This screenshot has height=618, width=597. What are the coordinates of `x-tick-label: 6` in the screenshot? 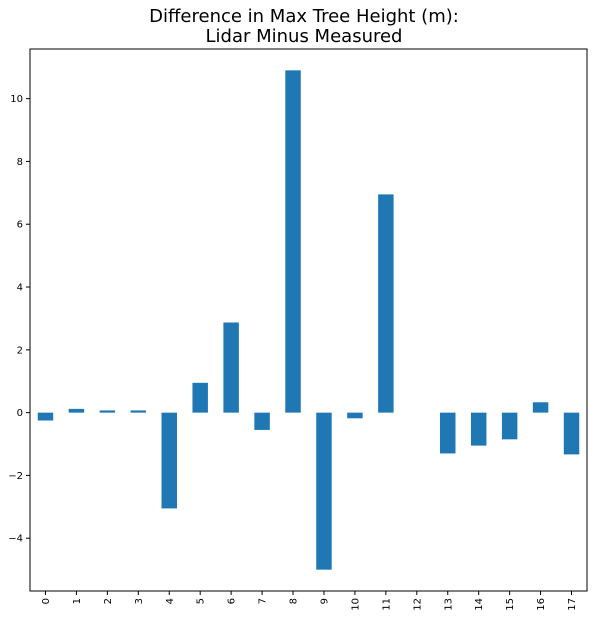 It's located at (232, 601).